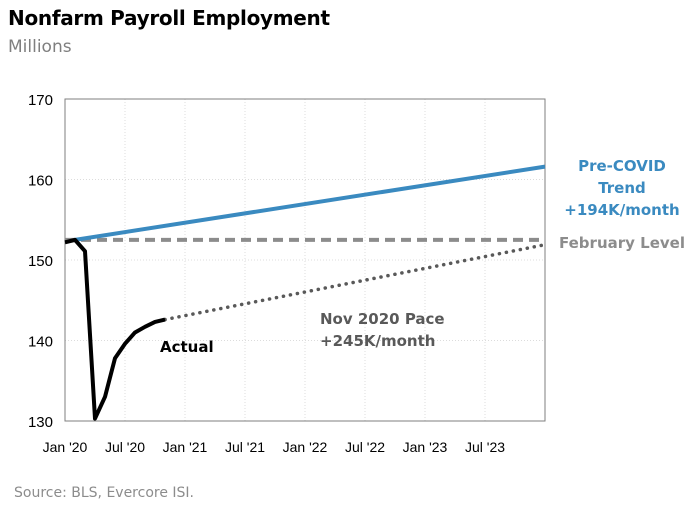  Describe the element at coordinates (40, 100) in the screenshot. I see `y-tick-label: 170` at that location.